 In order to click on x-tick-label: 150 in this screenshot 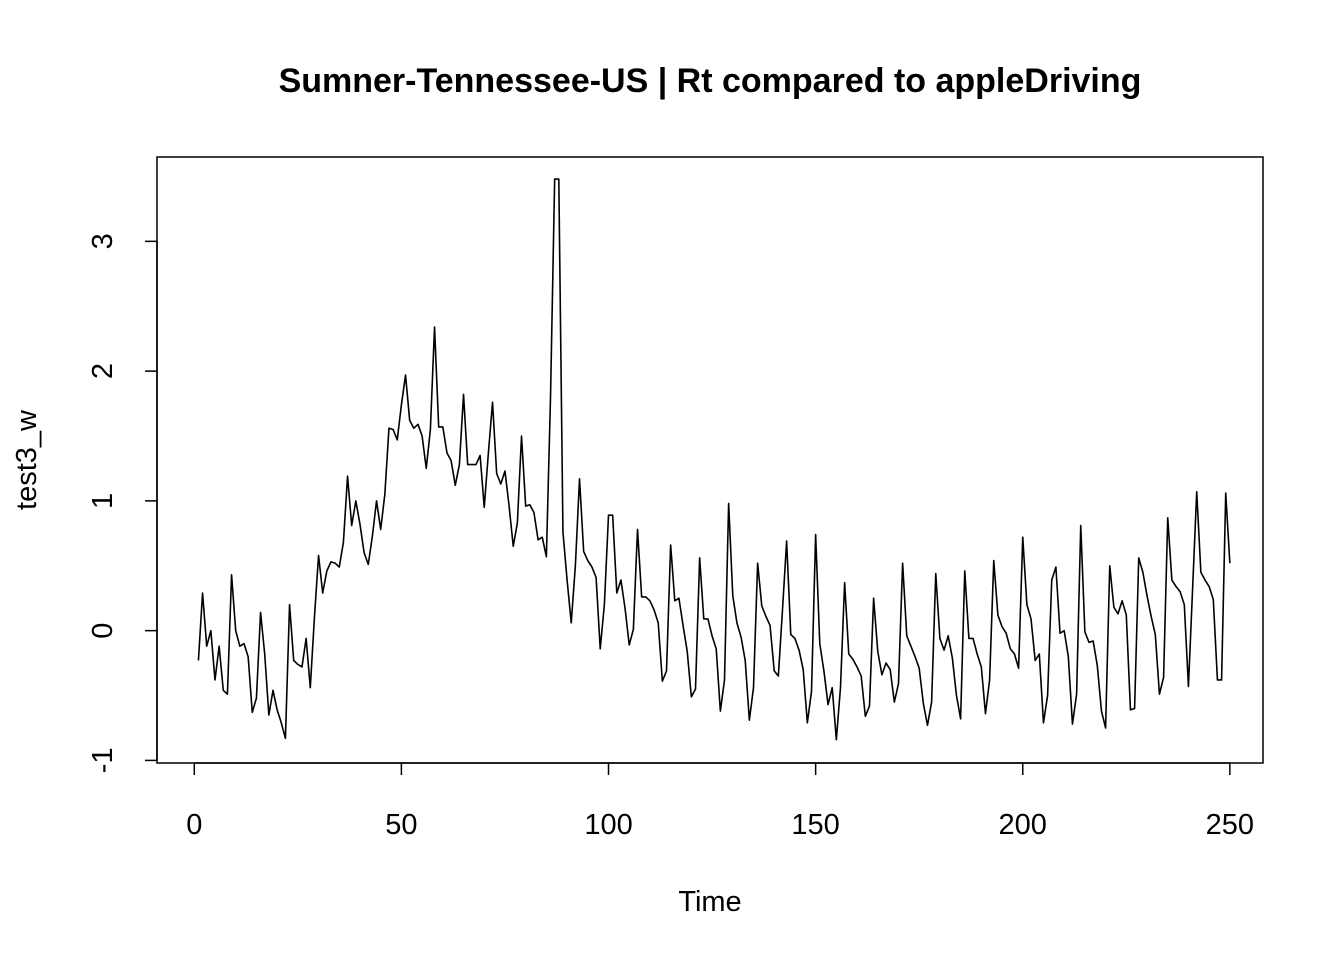, I will do `click(815, 825)`.